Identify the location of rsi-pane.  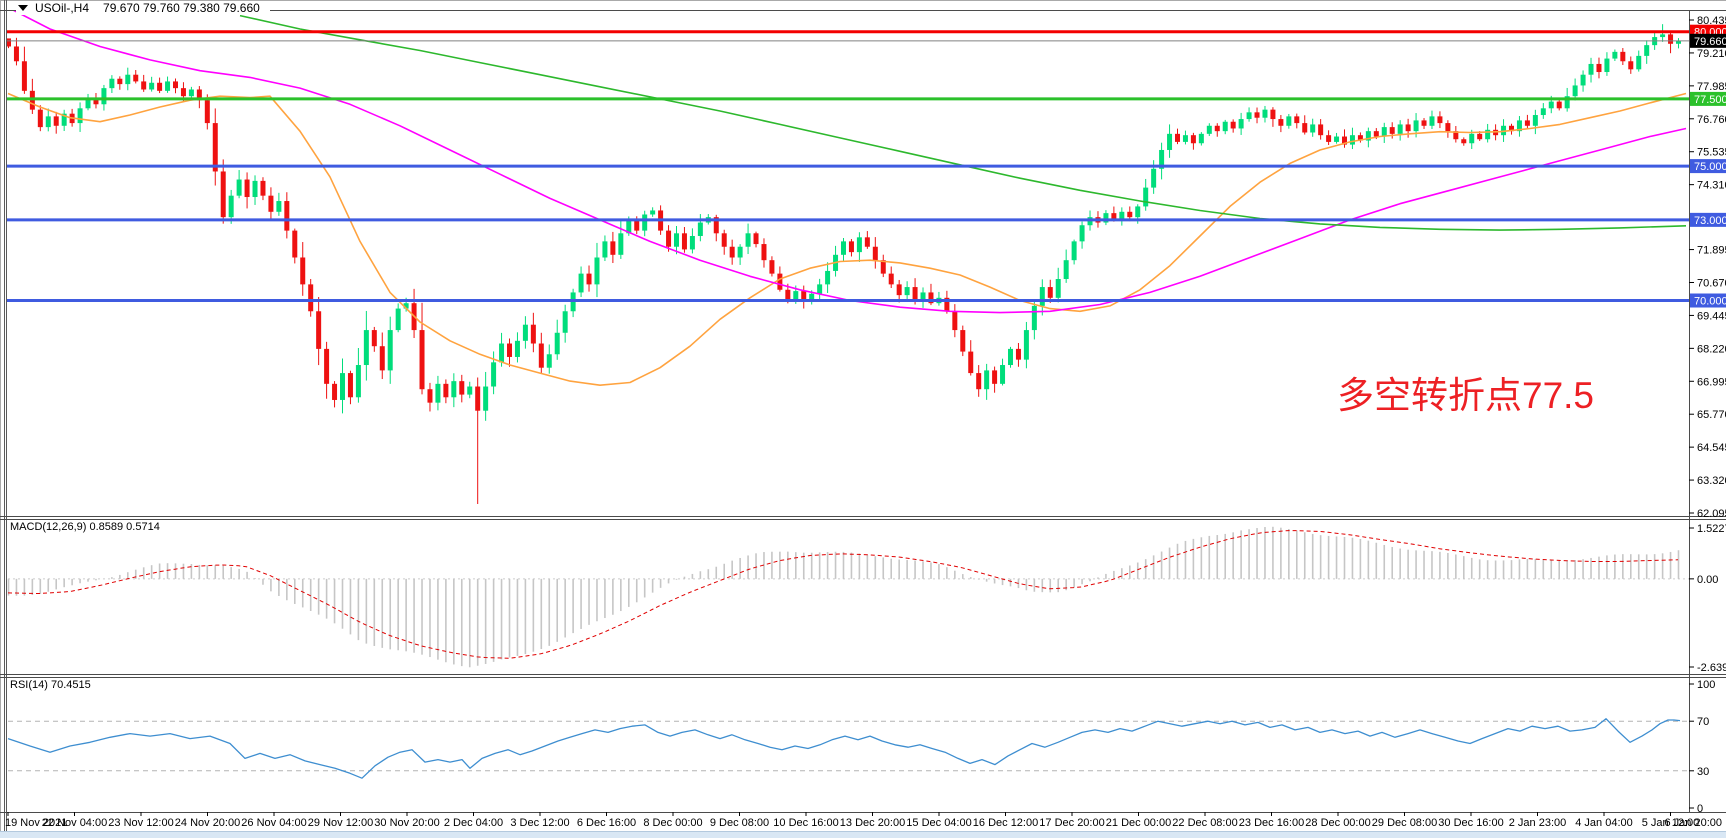
(848, 748).